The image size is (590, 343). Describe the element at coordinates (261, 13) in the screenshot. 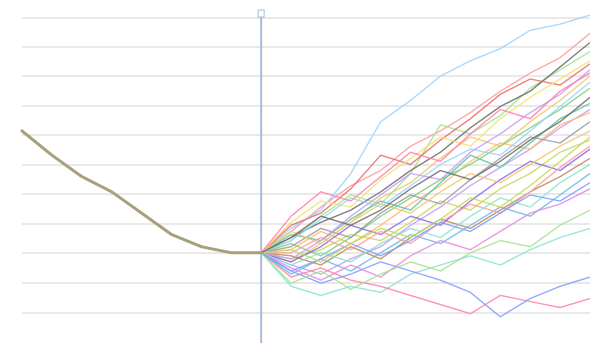

I see `divider-handle` at that location.